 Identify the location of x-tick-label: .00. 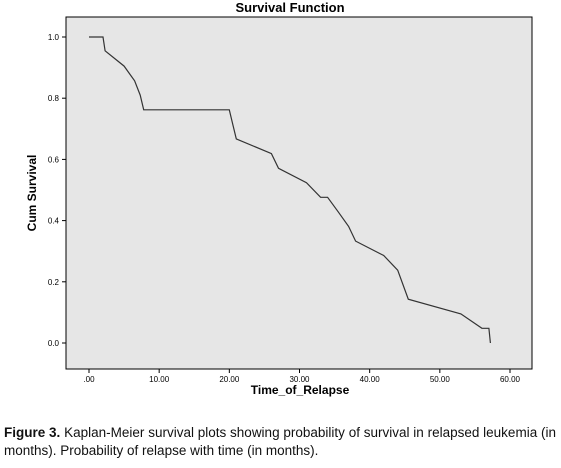
(89, 379).